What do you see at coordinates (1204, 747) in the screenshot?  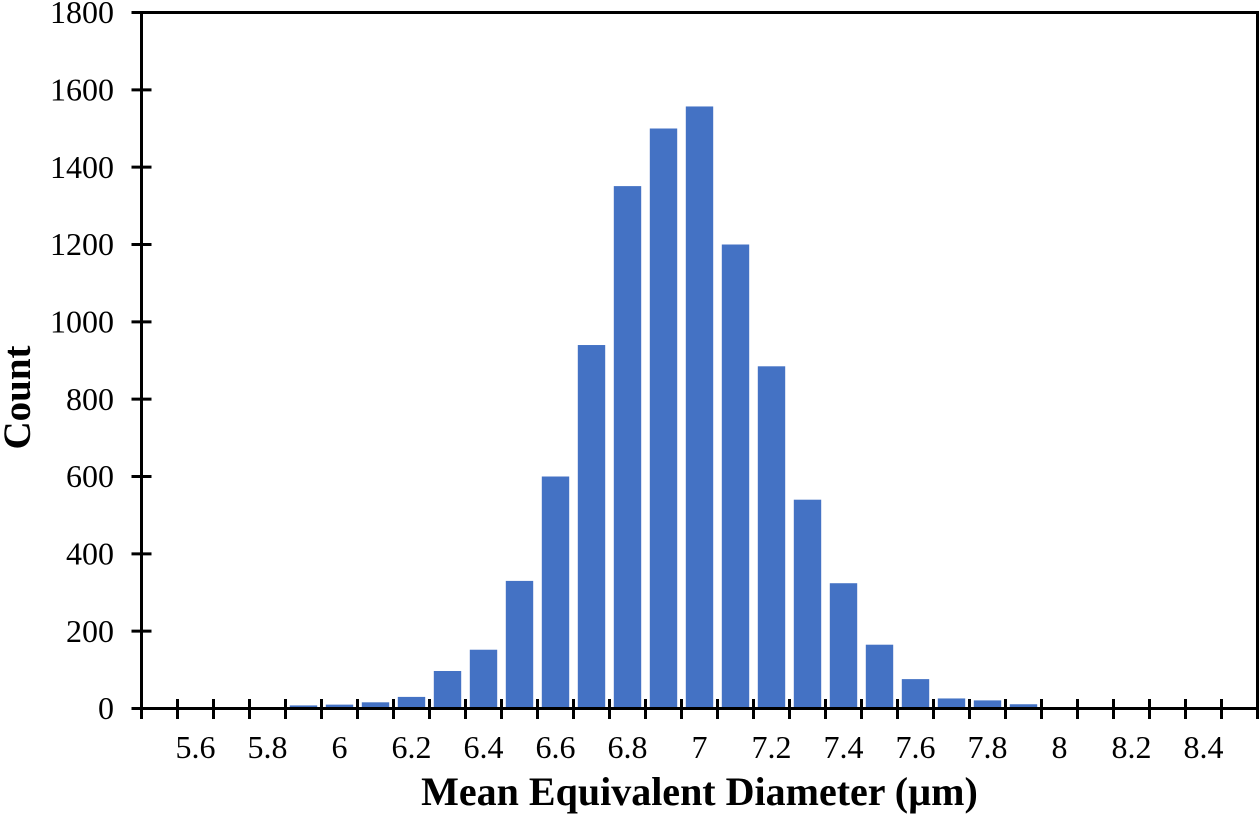 I see `svg-text: 8.4` at bounding box center [1204, 747].